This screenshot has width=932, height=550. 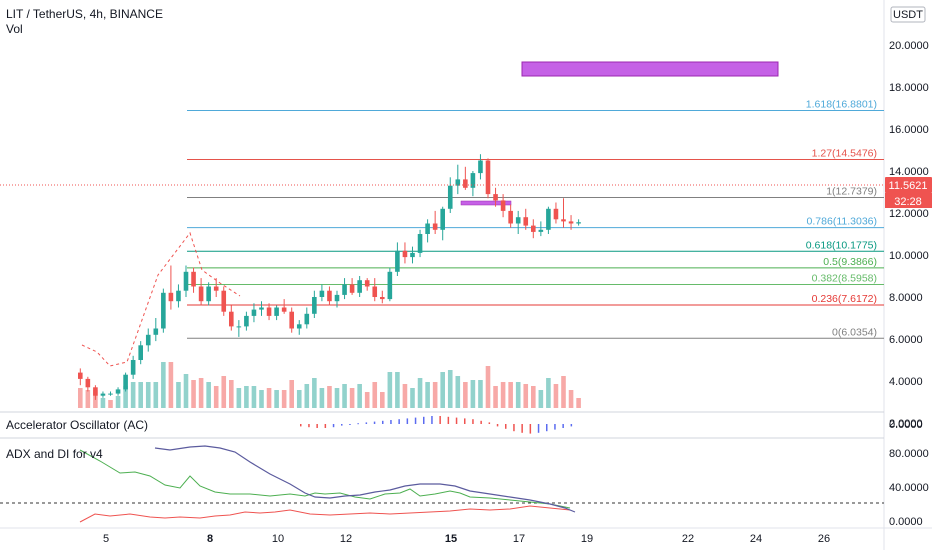 What do you see at coordinates (909, 46) in the screenshot?
I see `price-tick-label: 20.0000` at bounding box center [909, 46].